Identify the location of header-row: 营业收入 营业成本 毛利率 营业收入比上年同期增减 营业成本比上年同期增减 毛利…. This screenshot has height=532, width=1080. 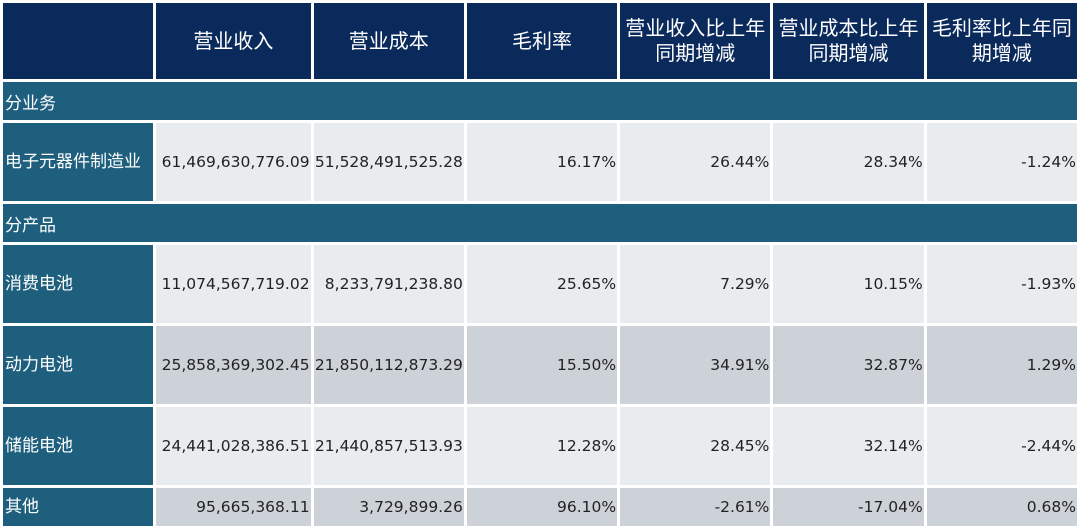
(540, 41).